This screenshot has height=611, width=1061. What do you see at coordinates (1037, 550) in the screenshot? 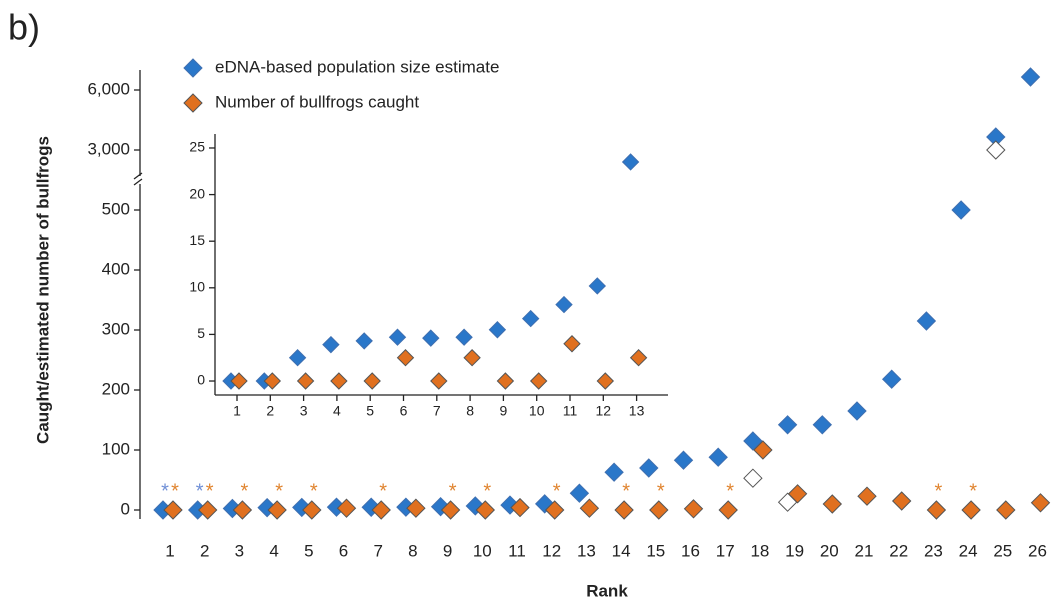
I see `x-tick-label: 26` at bounding box center [1037, 550].